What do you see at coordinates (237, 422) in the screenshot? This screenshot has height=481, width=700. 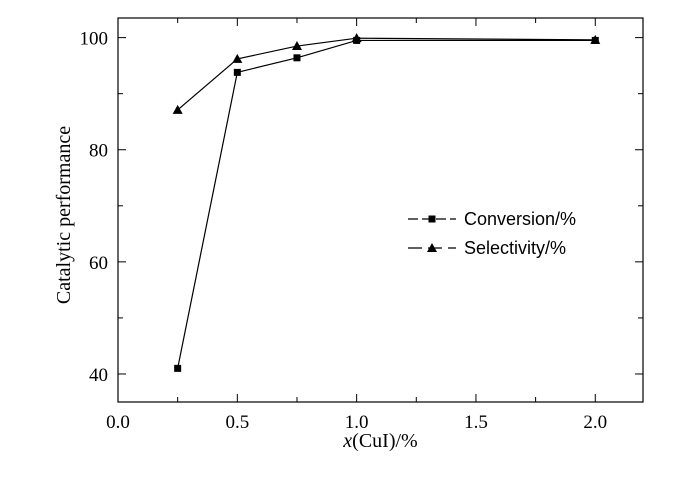 I see `x-tick-label: 0.5` at bounding box center [237, 422].